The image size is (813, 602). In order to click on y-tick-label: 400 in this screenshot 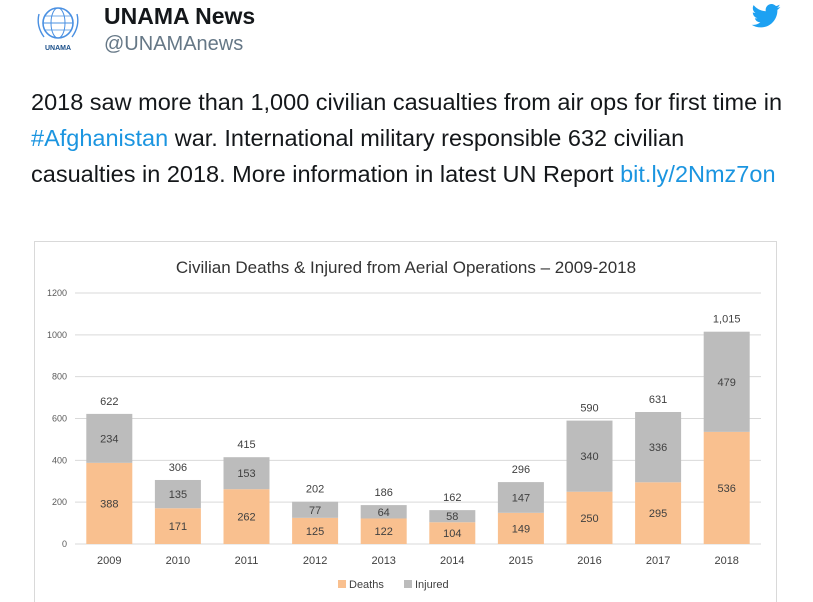, I will do `click(59, 460)`.